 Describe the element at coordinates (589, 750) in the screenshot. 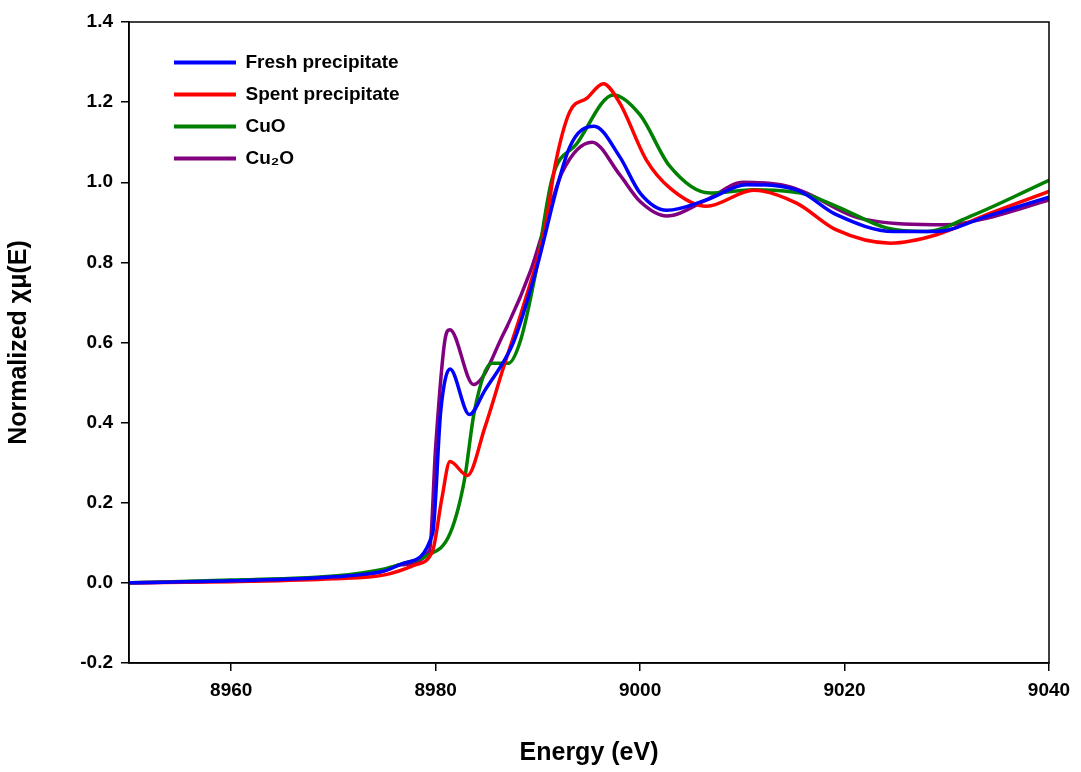

I see `x-axis-title: Energy (eV)` at that location.